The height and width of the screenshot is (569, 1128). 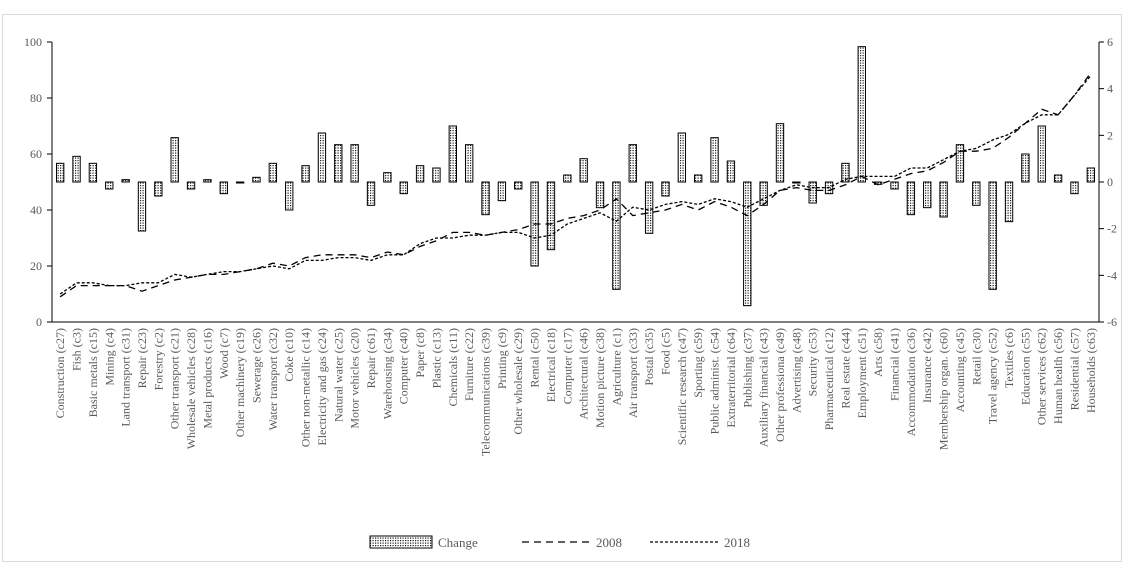 I want to click on x-tick-label: Water transport (c32), so click(x=273, y=379).